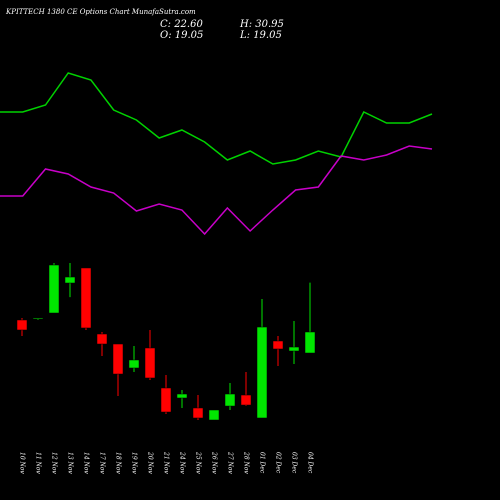  I want to click on x-tick-label: 25 Nov, so click(198, 462).